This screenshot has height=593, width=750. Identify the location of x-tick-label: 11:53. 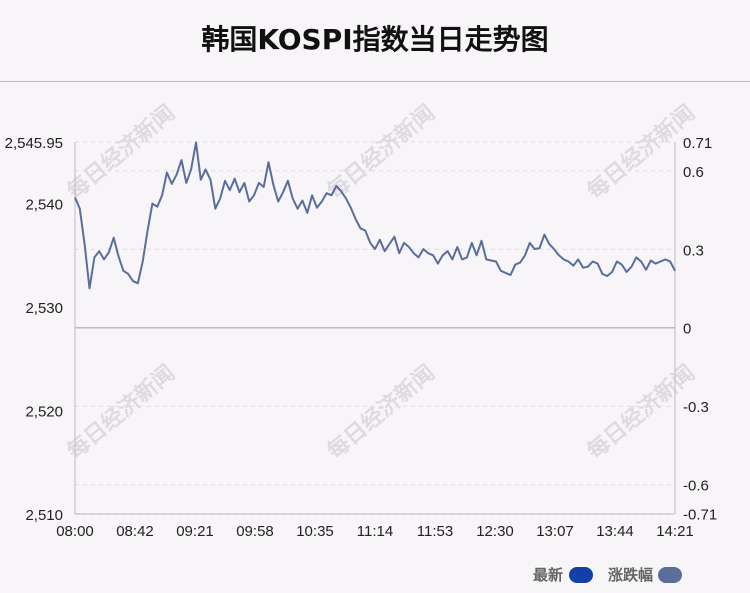
(435, 531).